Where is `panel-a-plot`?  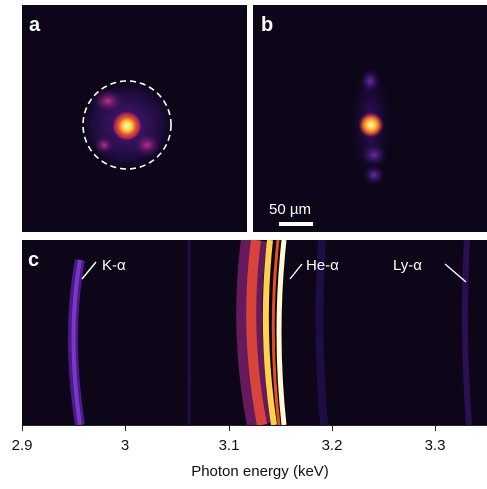
panel-a-plot is located at coordinates (127, 125).